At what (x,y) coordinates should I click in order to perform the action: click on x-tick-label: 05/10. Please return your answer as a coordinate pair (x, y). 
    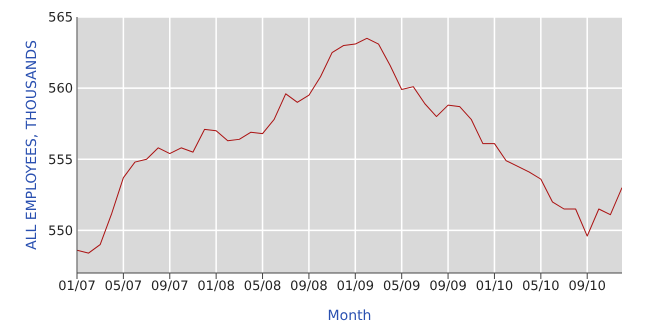
    Looking at the image, I should click on (541, 286).